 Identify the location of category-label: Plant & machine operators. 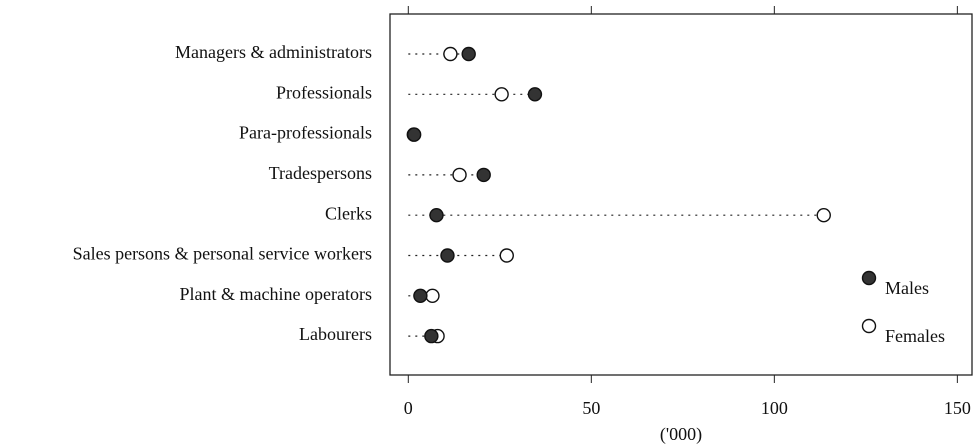
(276, 294).